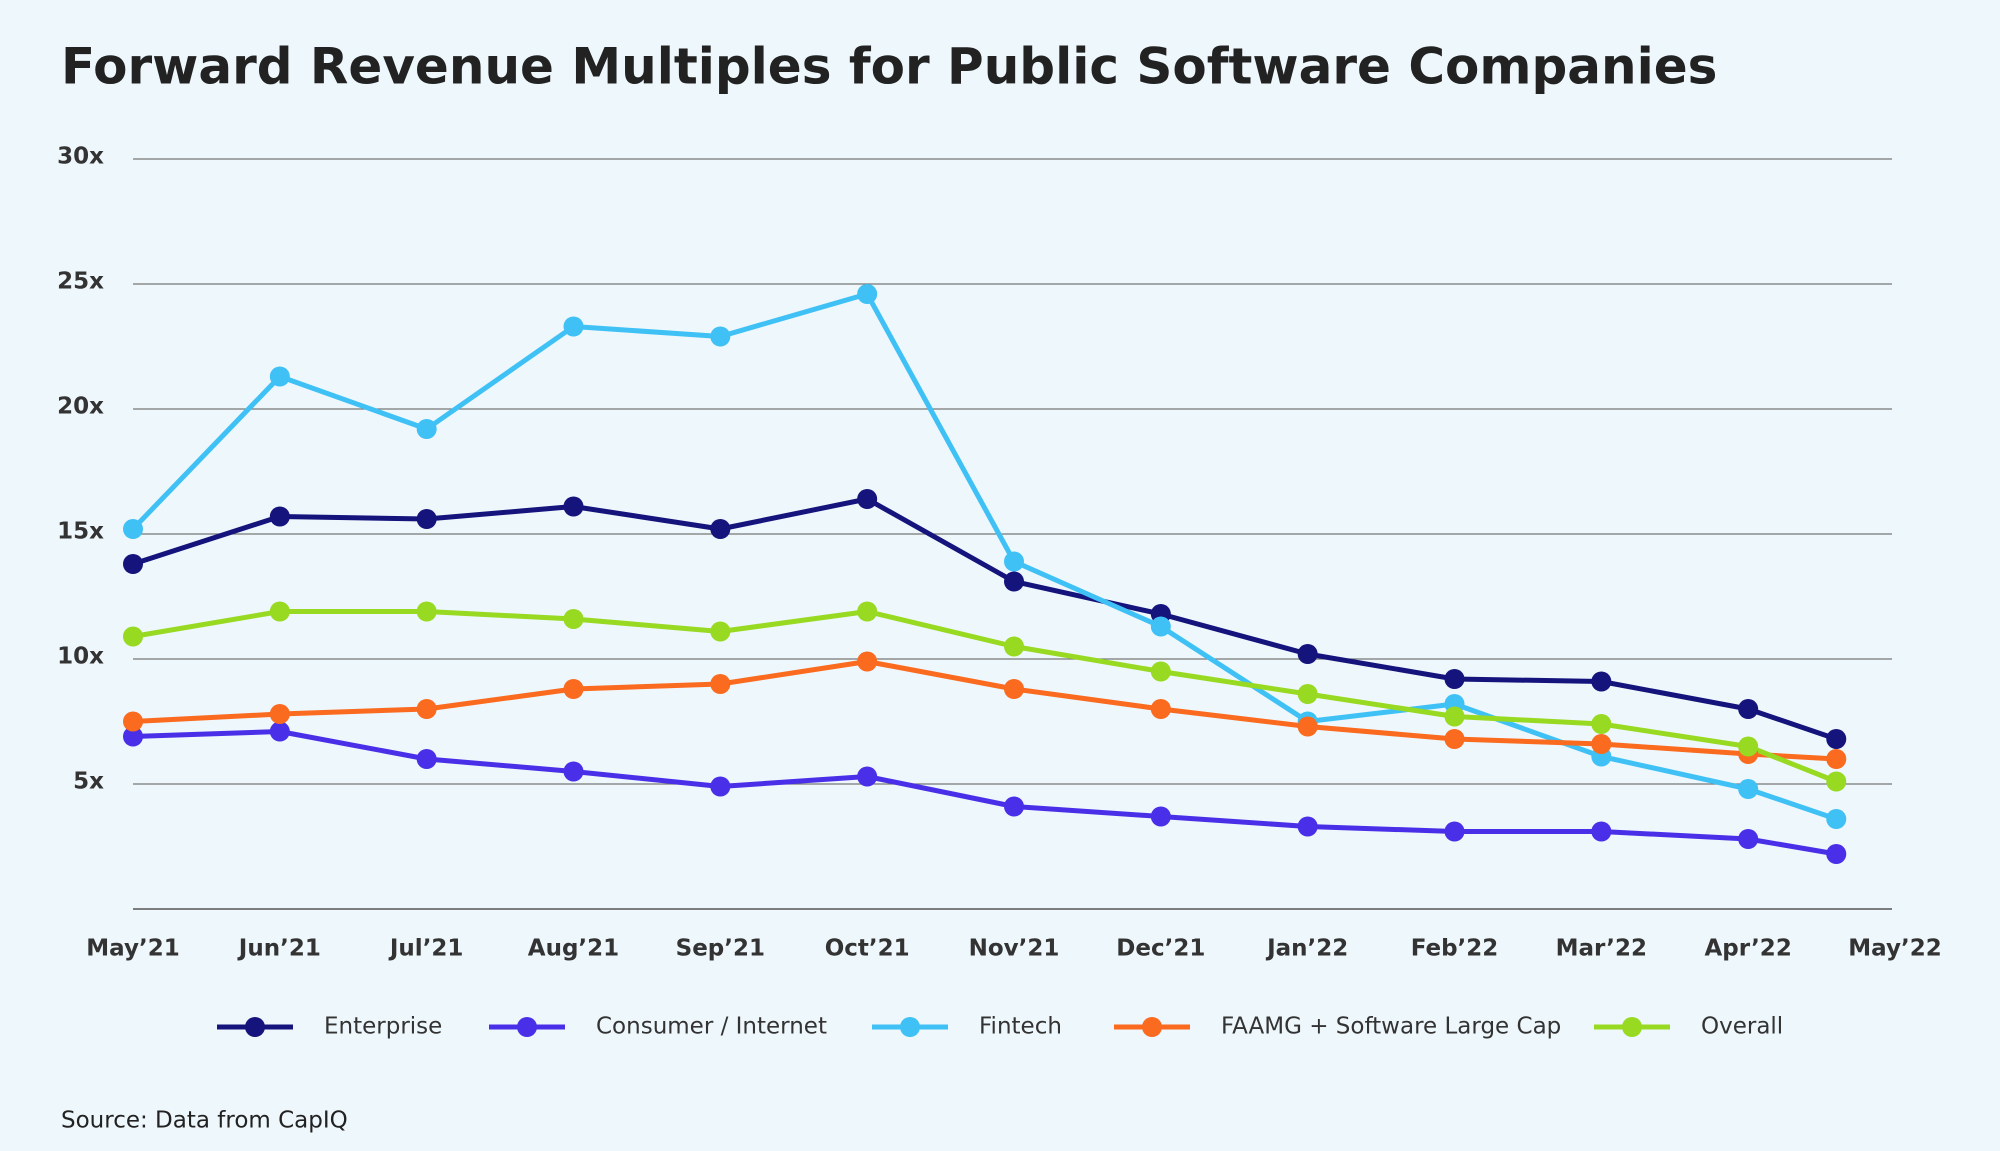  I want to click on legend-label: FAAMG + Software Large Cap, so click(1391, 1027).